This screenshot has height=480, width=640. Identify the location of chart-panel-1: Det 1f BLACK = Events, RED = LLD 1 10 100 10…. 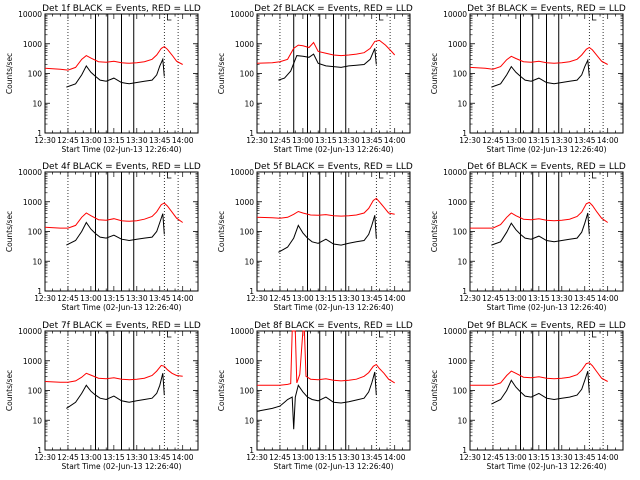
(103, 79).